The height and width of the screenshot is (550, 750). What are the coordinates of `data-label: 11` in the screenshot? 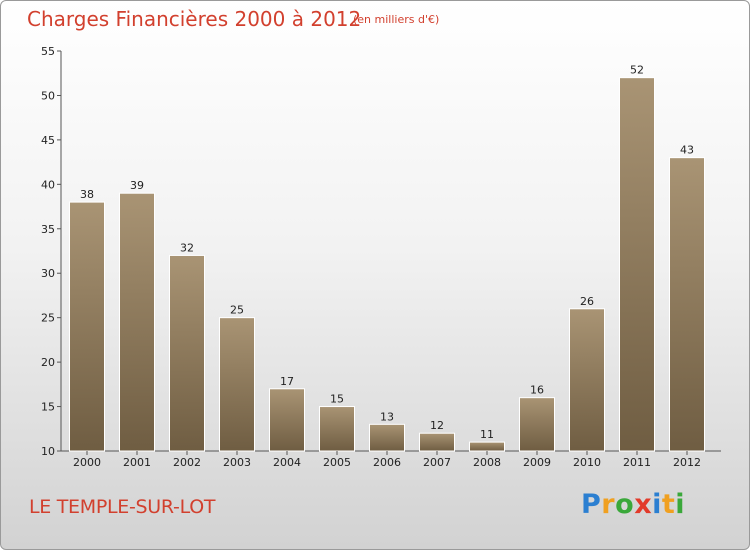 It's located at (487, 434).